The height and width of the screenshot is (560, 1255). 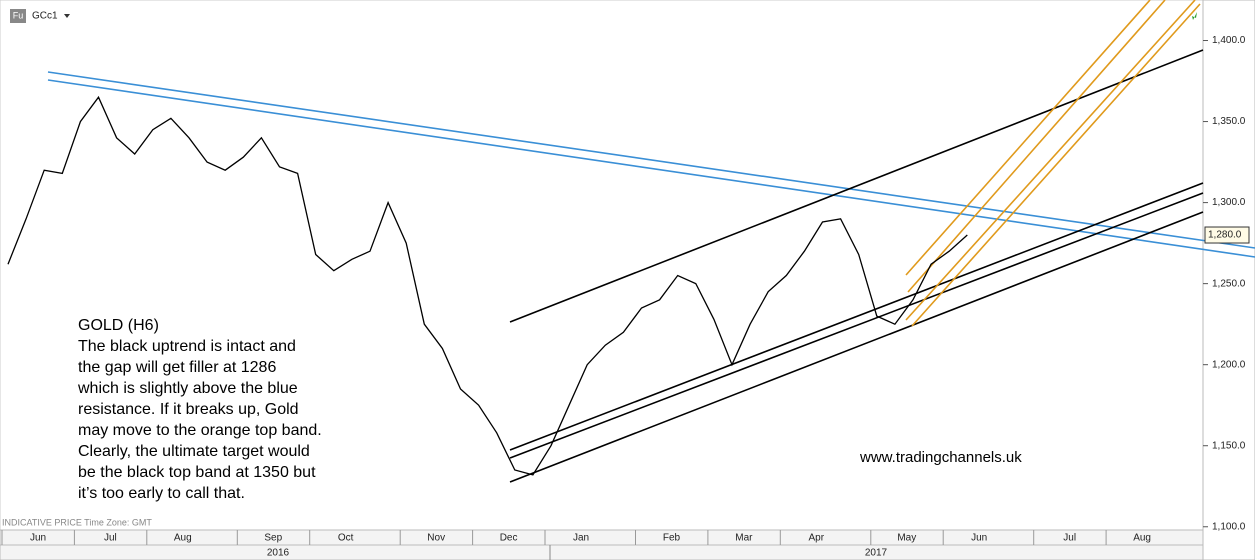 I want to click on annotation-line: which is slightly above the blue, so click(x=187, y=388).